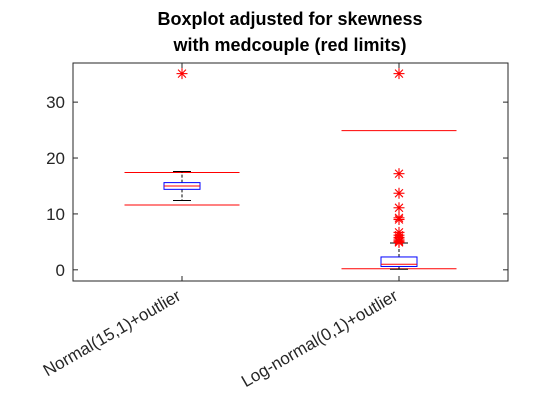 The image size is (560, 420). What do you see at coordinates (112, 333) in the screenshot?
I see `category-label: Normal(15,1)+outlier` at bounding box center [112, 333].